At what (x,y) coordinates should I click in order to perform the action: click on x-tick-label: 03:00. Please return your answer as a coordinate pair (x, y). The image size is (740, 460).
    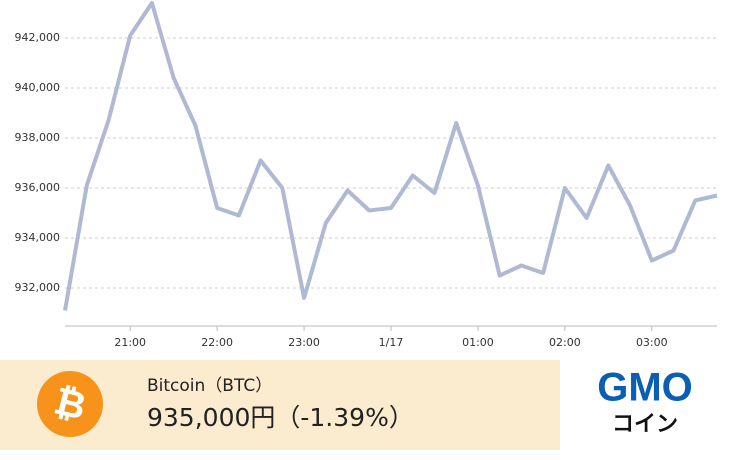
    Looking at the image, I should click on (652, 342).